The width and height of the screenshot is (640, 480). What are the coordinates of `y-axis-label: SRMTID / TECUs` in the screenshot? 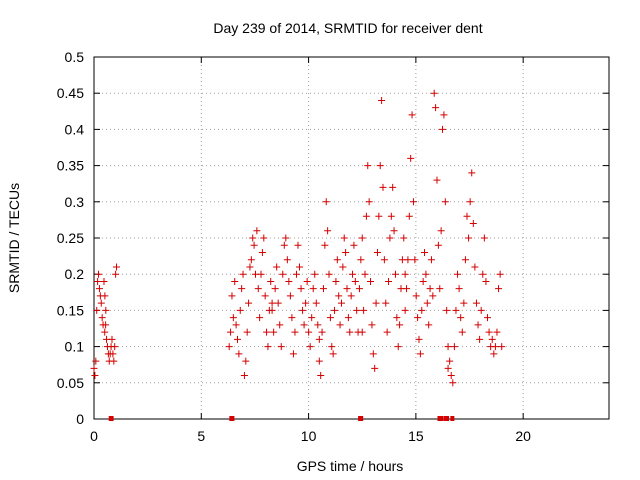 It's located at (14, 238).